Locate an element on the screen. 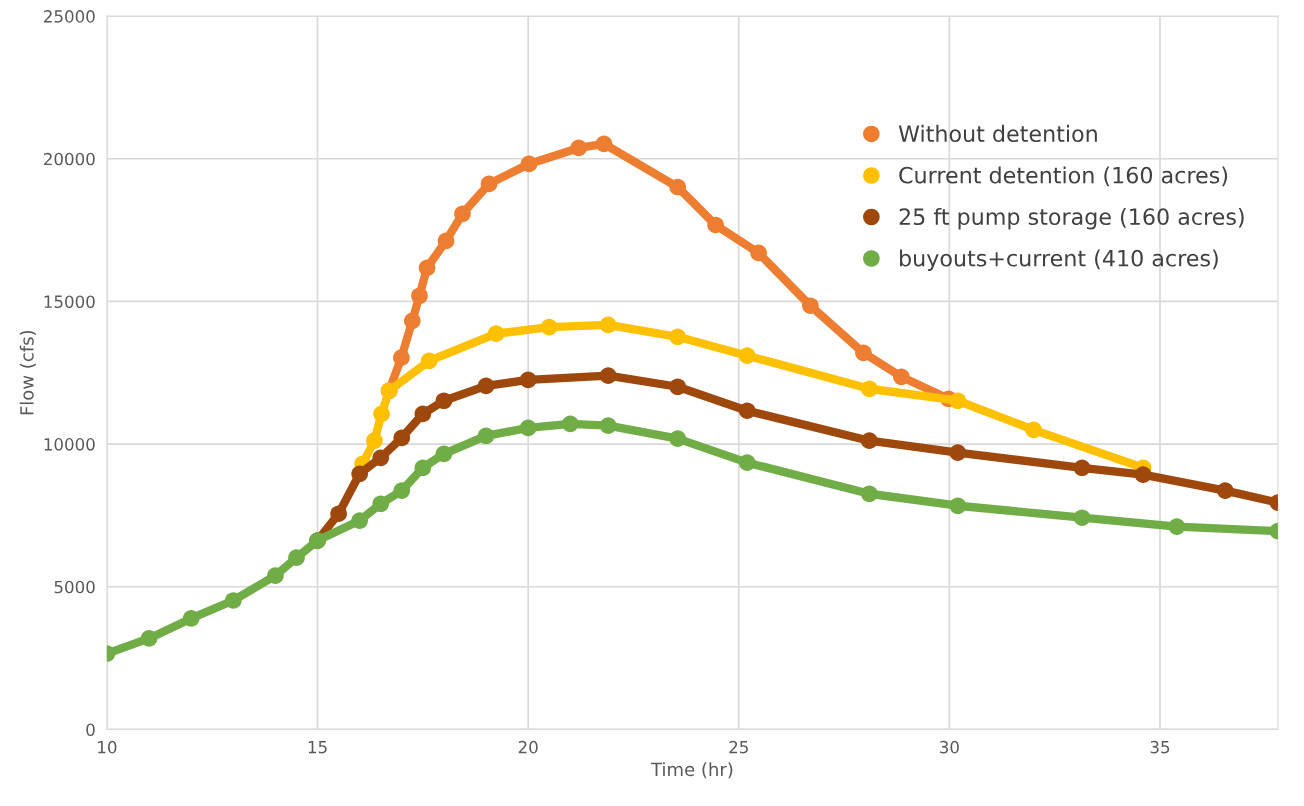 The height and width of the screenshot is (806, 1304). y-tick-label: 5000 is located at coordinates (74, 587).